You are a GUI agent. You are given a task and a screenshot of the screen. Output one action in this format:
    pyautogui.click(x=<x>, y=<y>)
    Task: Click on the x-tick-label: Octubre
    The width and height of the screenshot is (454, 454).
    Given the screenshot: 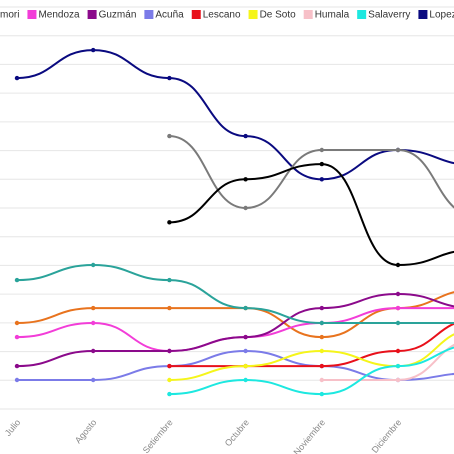 What is the action you would take?
    pyautogui.click(x=237, y=432)
    